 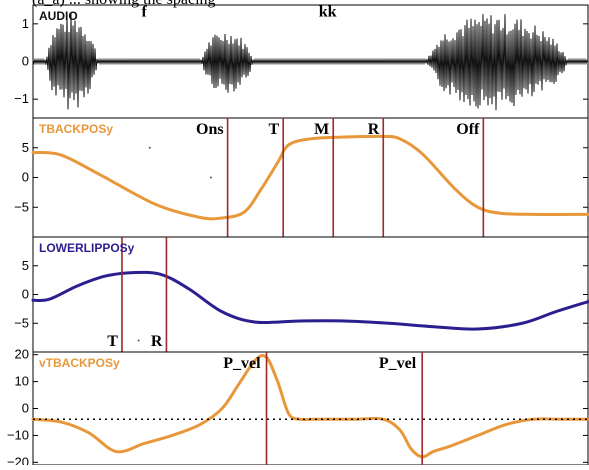 I want to click on y-tick-label: 1, so click(x=25, y=23).